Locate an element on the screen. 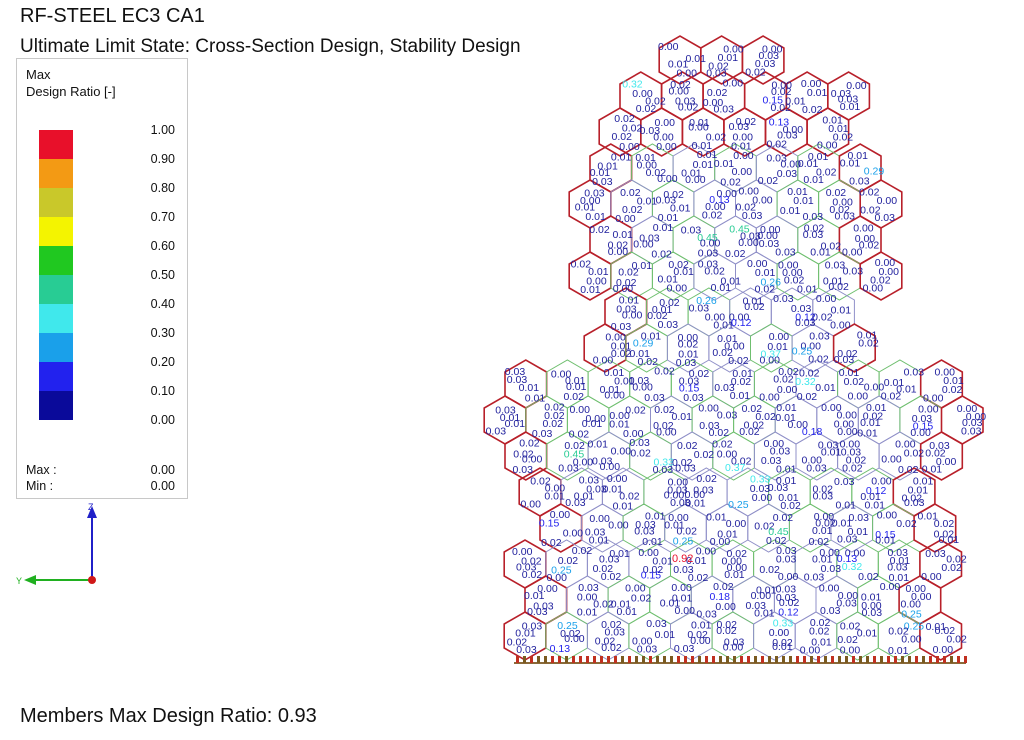  member-ratio-label: 0.12 is located at coordinates (876, 491).